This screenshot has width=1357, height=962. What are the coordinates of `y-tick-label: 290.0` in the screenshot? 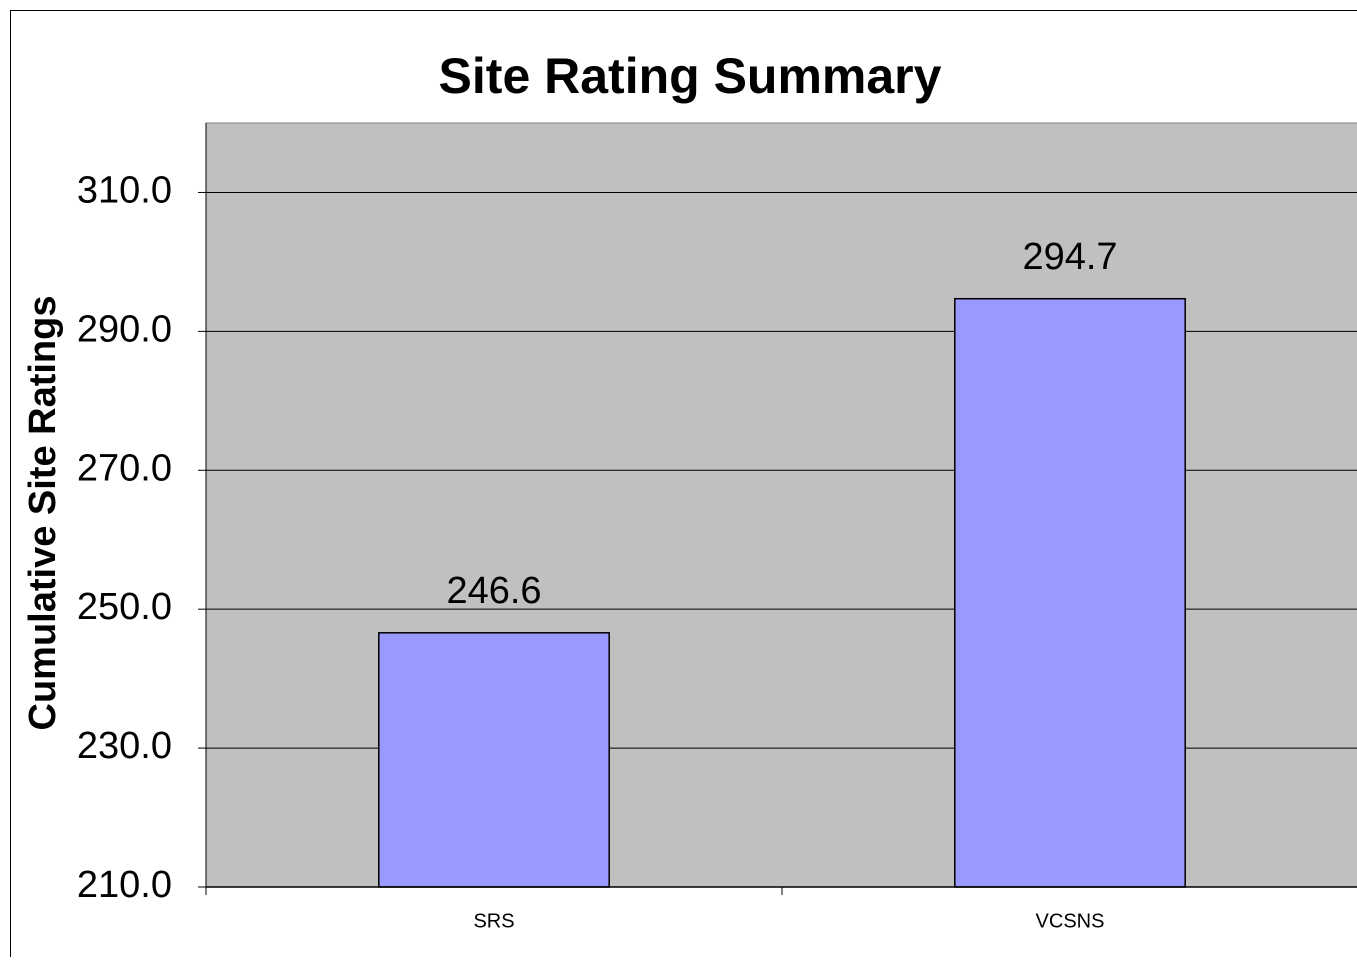 It's located at (124, 329).